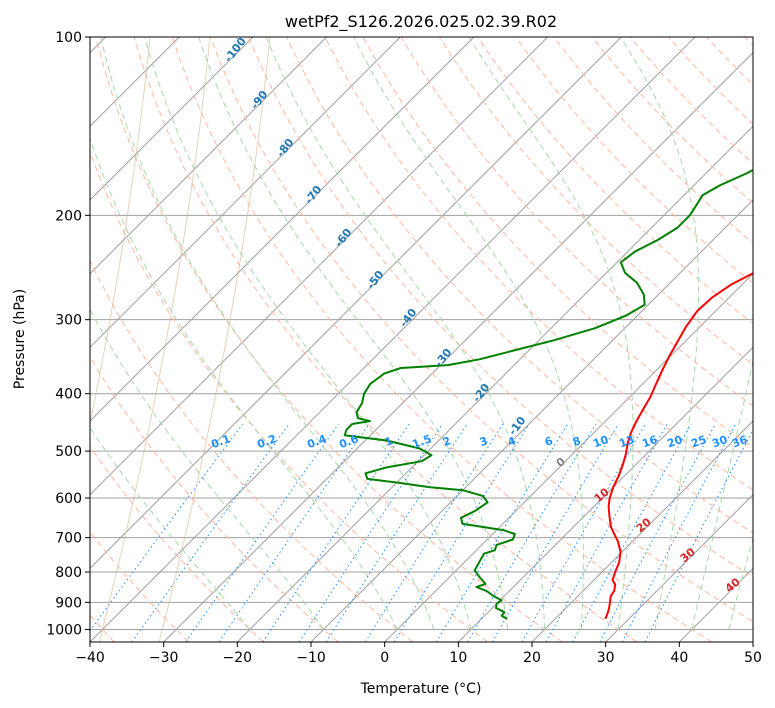  Describe the element at coordinates (698, 441) in the screenshot. I see `mixing-ratio-label: 25` at that location.